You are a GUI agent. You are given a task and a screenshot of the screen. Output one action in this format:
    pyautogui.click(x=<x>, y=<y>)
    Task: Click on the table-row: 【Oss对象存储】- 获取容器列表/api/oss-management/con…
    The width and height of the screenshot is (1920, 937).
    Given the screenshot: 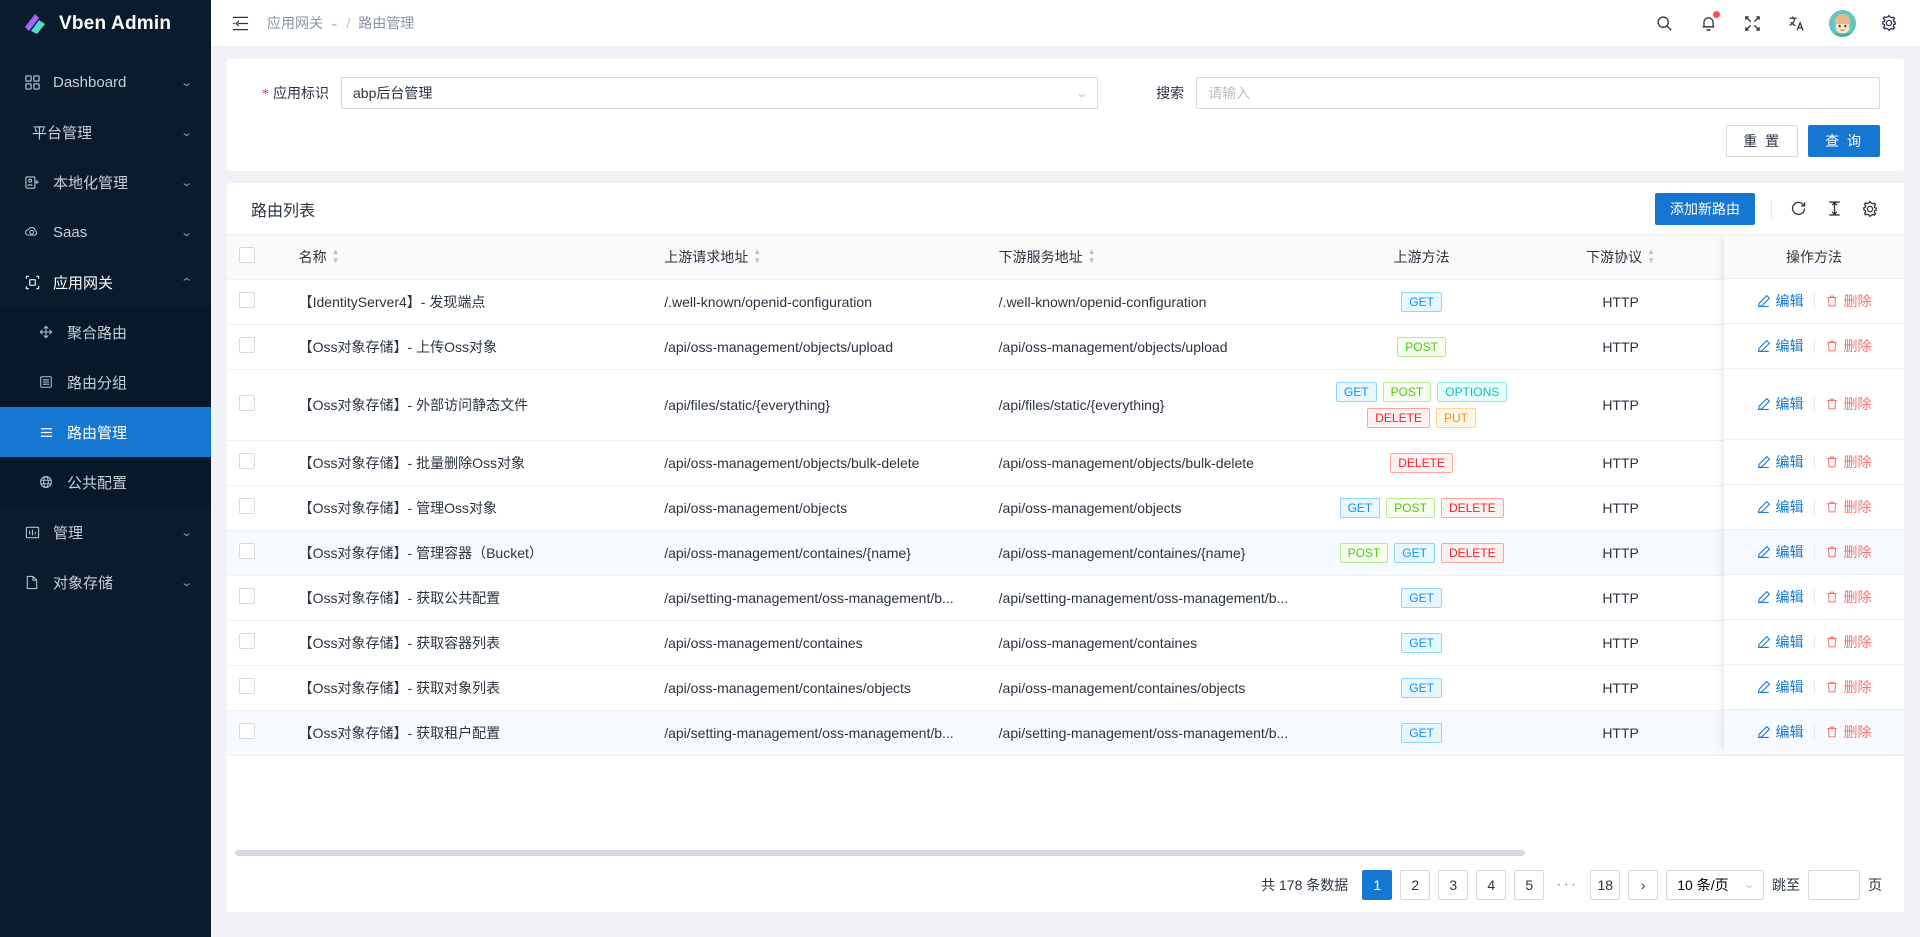 What is the action you would take?
    pyautogui.click(x=1065, y=643)
    